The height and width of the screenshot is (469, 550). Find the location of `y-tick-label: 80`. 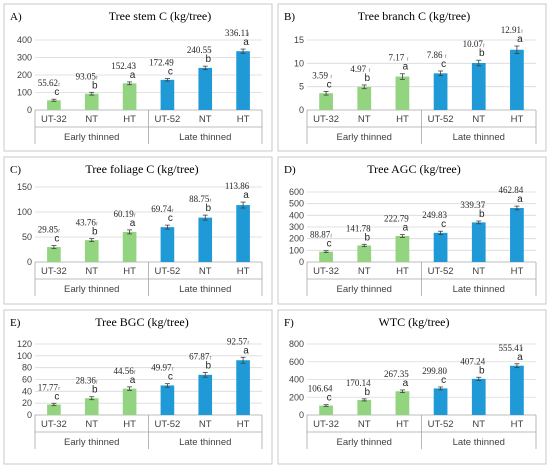

y-tick-label: 80 is located at coordinates (27, 368).